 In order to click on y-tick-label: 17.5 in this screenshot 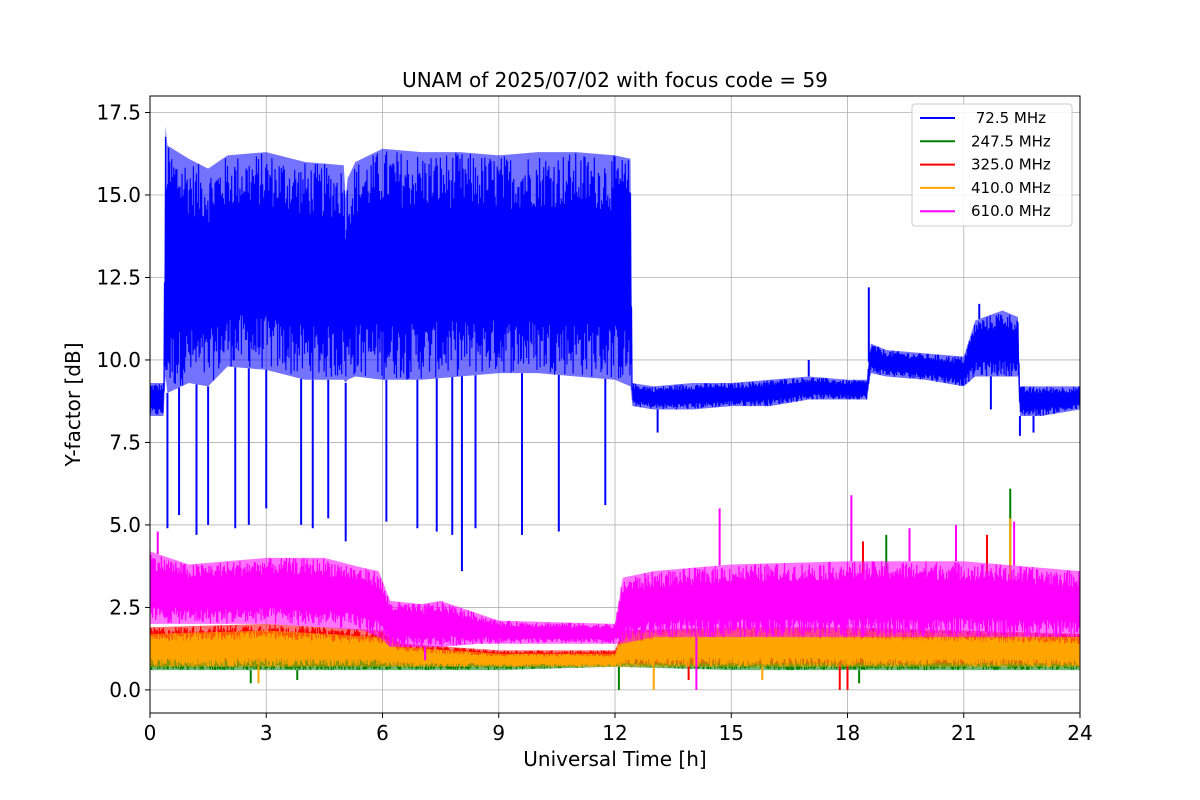, I will do `click(118, 112)`.